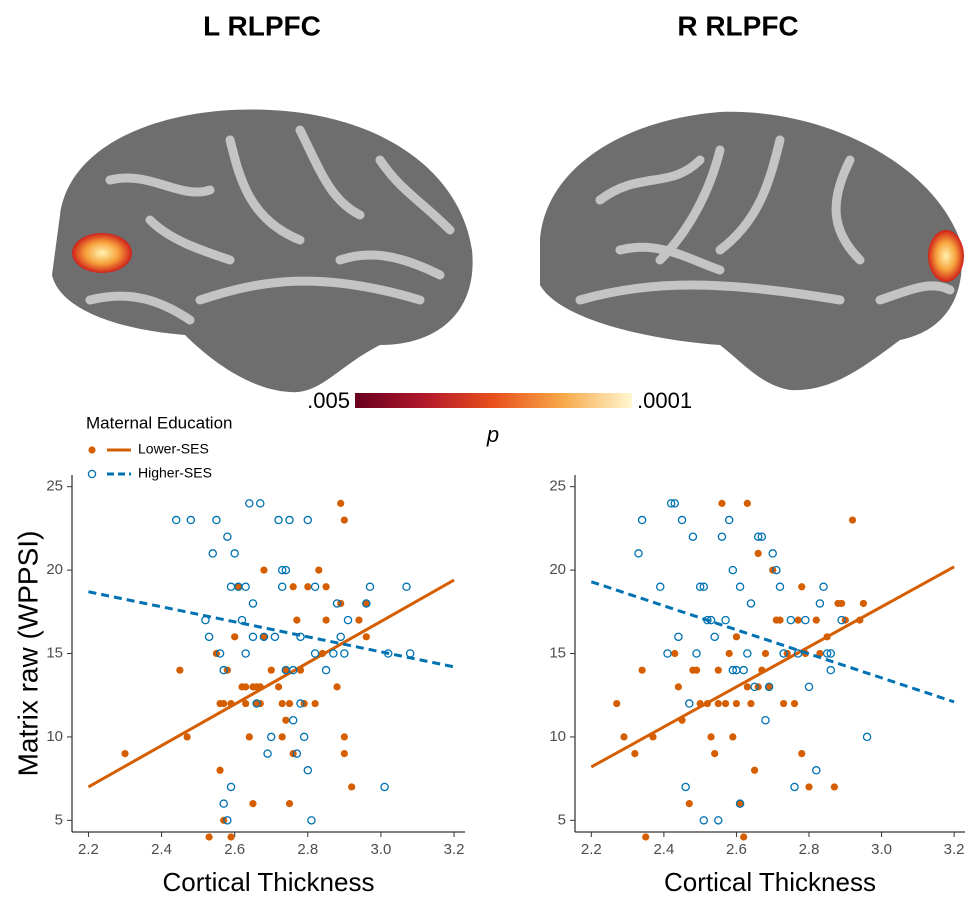  Describe the element at coordinates (492, 434) in the screenshot. I see `colorbar-label: p` at that location.